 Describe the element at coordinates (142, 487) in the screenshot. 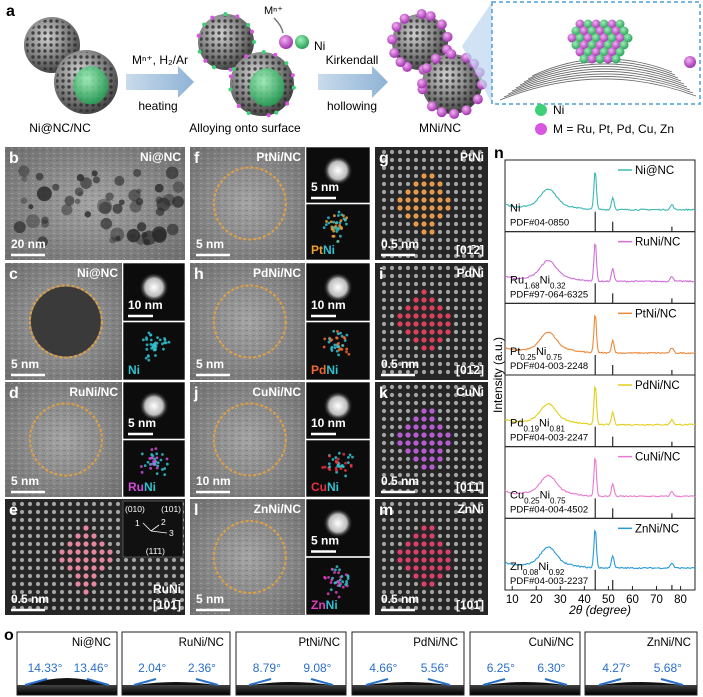

I see `element-label: RuNi` at that location.